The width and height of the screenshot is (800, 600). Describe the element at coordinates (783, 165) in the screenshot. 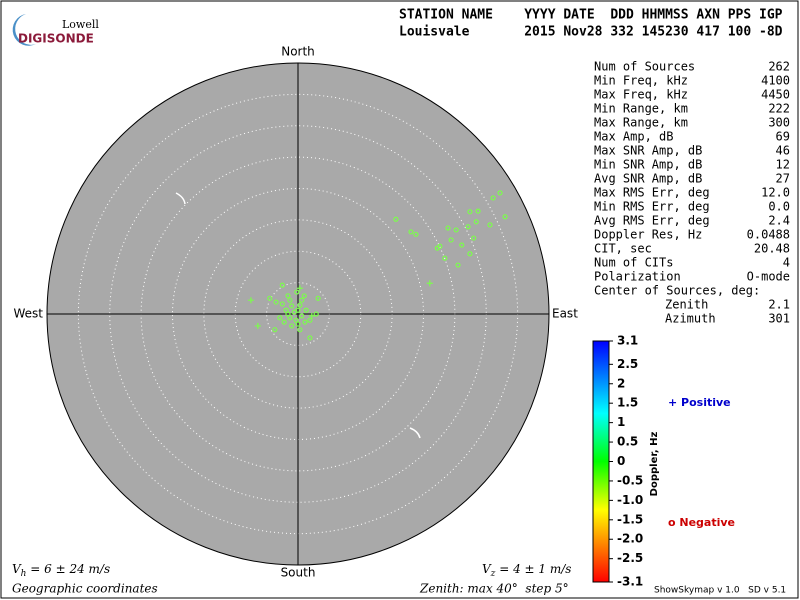

I see `stat-value: 12` at that location.